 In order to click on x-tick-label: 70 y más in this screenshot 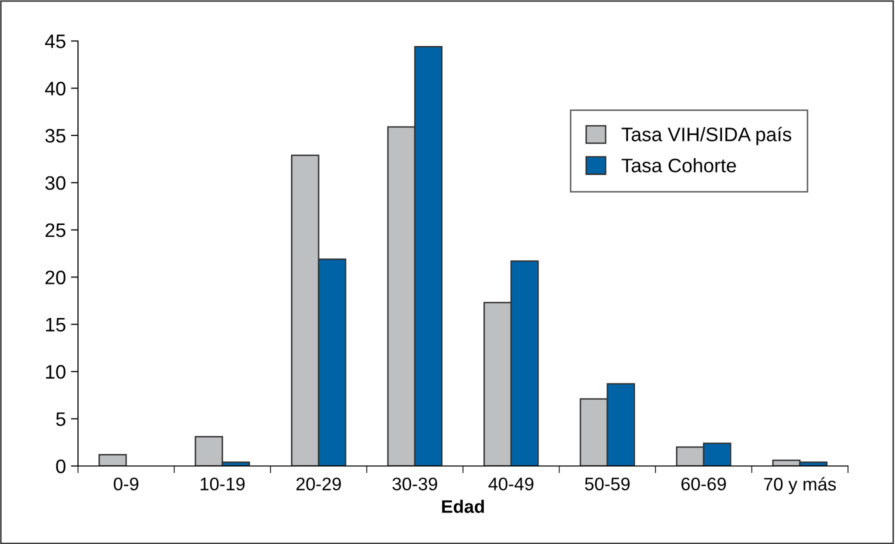, I will do `click(800, 485)`.